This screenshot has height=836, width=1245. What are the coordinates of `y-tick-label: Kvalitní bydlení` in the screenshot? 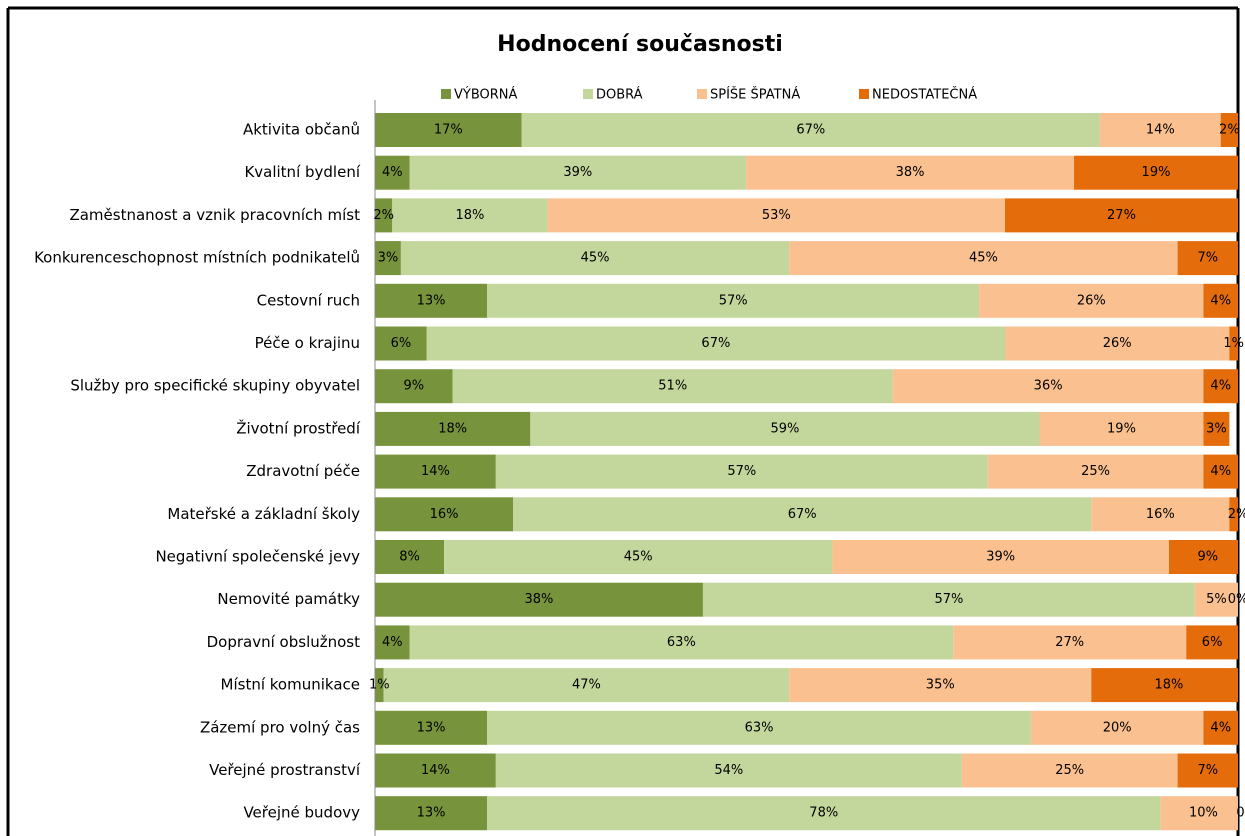 It's located at (302, 172).